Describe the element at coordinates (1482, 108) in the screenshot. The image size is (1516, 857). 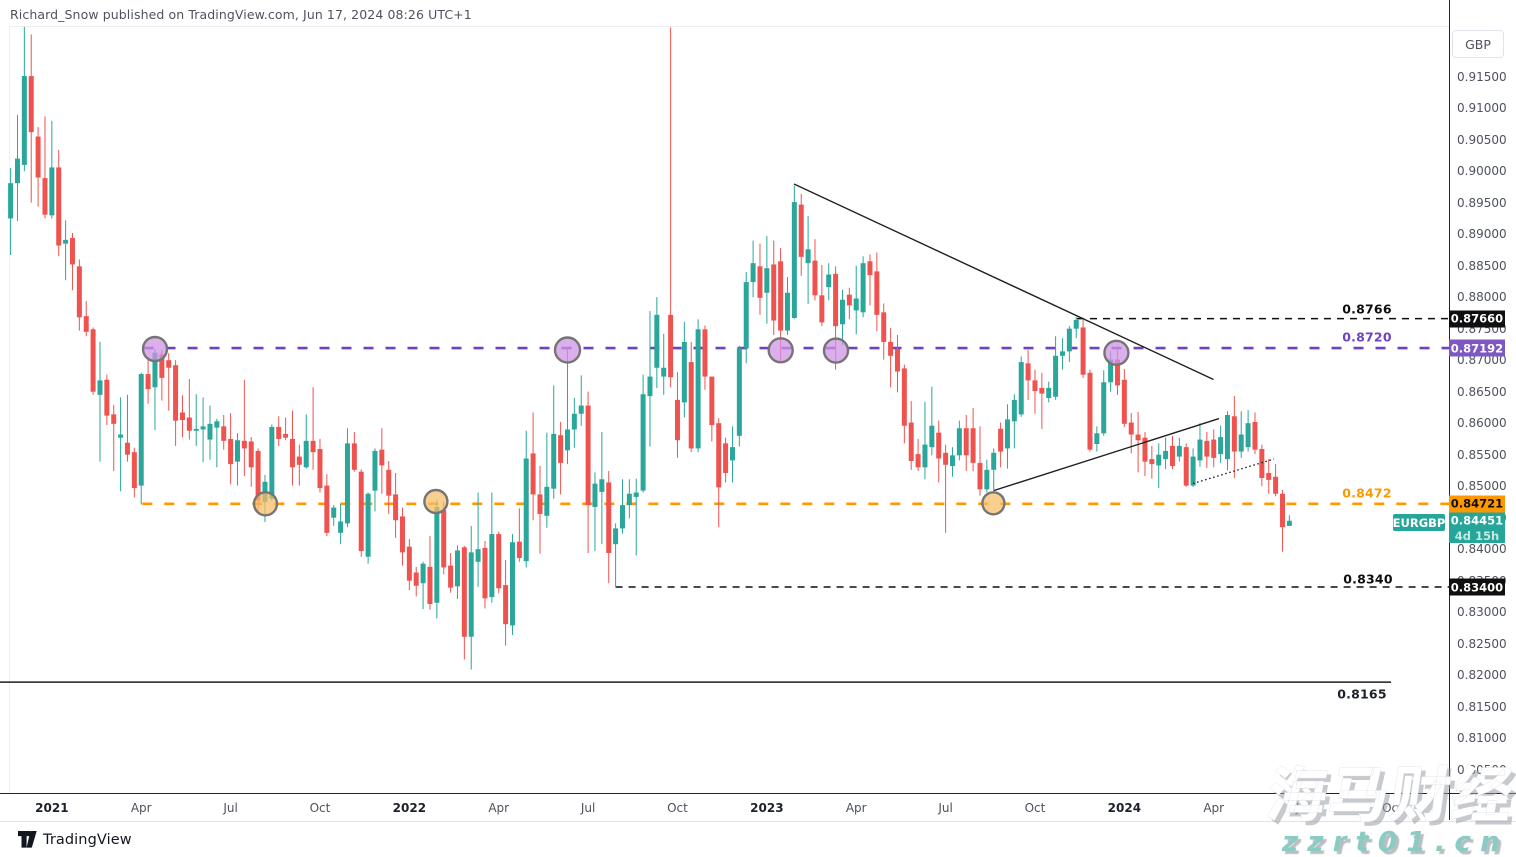
I see `price-tick-0.91000: 0.91000` at that location.